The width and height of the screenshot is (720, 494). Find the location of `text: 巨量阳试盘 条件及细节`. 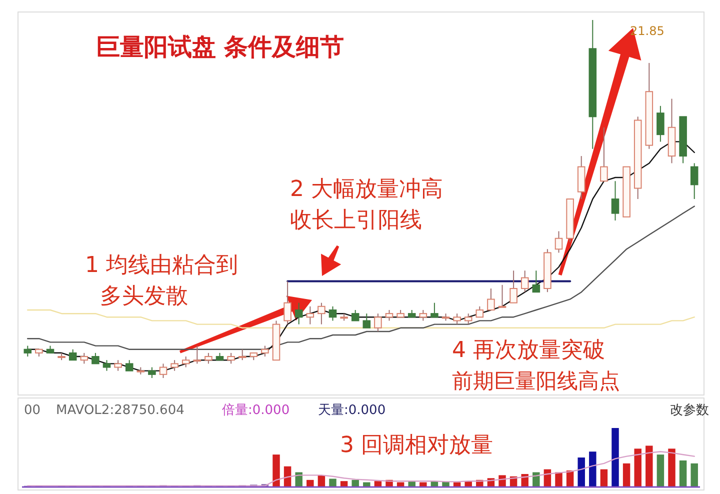

text: 巨量阳试盘 条件及细节 is located at coordinates (220, 47).